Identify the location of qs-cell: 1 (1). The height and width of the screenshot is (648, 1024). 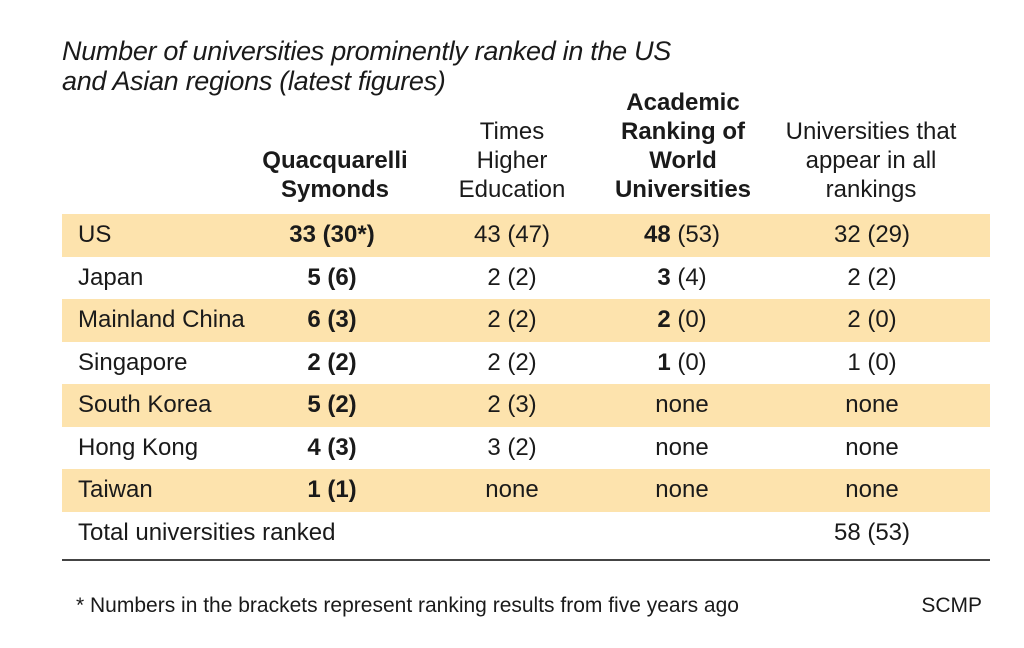
(332, 490).